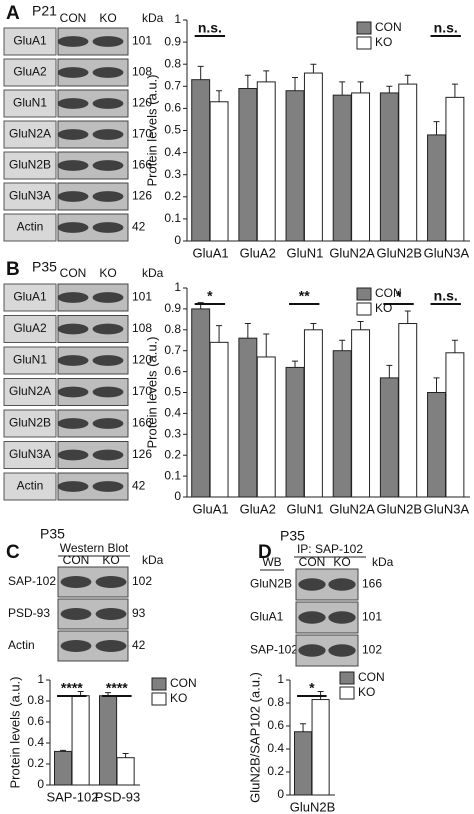  What do you see at coordinates (313, 806) in the screenshot?
I see `x-tick-label: GluN2B` at bounding box center [313, 806].